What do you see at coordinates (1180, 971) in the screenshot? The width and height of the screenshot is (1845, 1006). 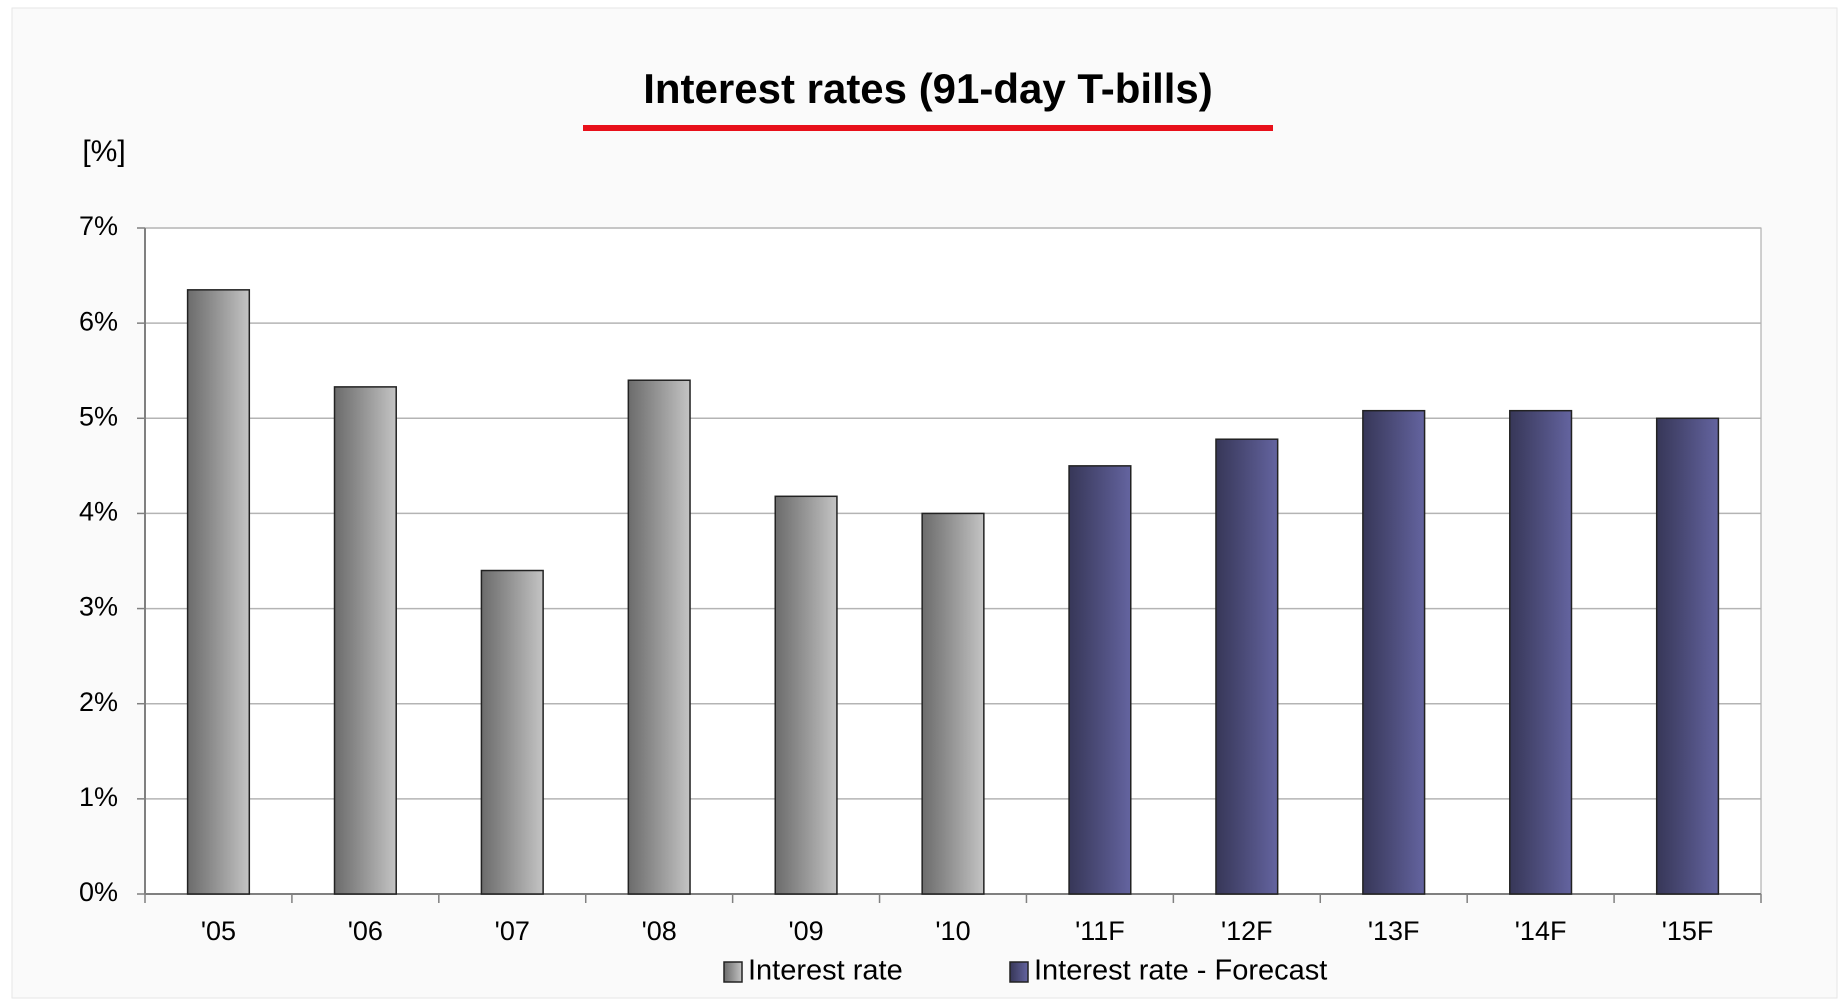 I see `legend-label: Interest rate - Forecast` at bounding box center [1180, 971].